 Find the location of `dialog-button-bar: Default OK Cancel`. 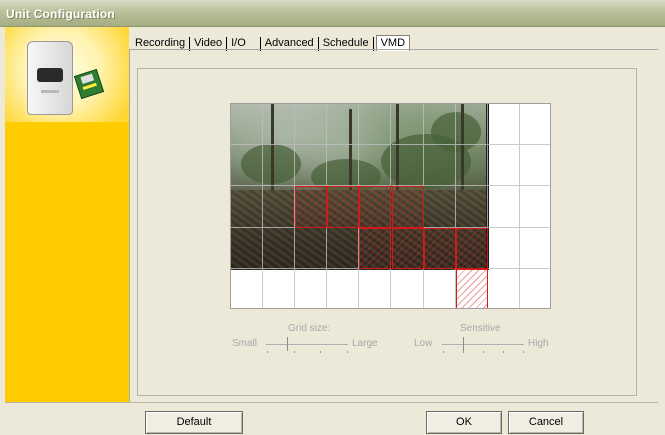

dialog-button-bar: Default OK Cancel is located at coordinates (331, 418).